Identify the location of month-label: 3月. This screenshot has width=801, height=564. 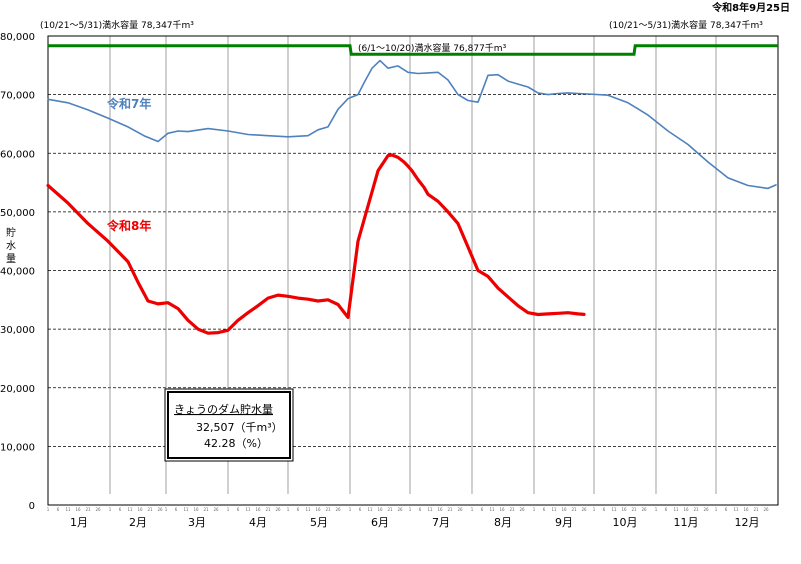
(197, 522).